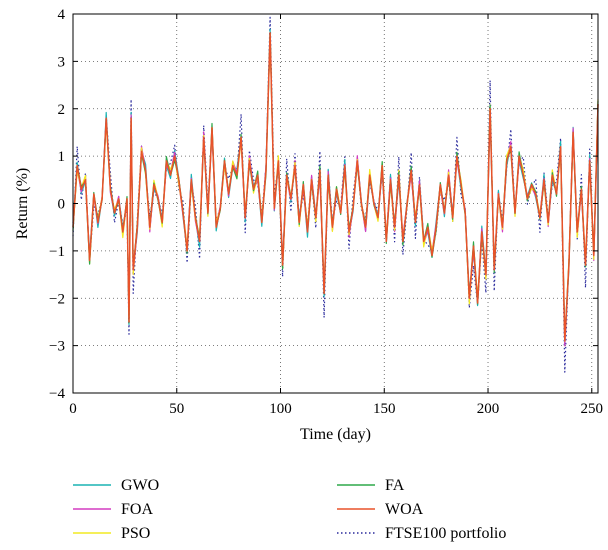 Image resolution: width=608 pixels, height=550 pixels. What do you see at coordinates (592, 409) in the screenshot?
I see `x-tick-label: 250` at bounding box center [592, 409].